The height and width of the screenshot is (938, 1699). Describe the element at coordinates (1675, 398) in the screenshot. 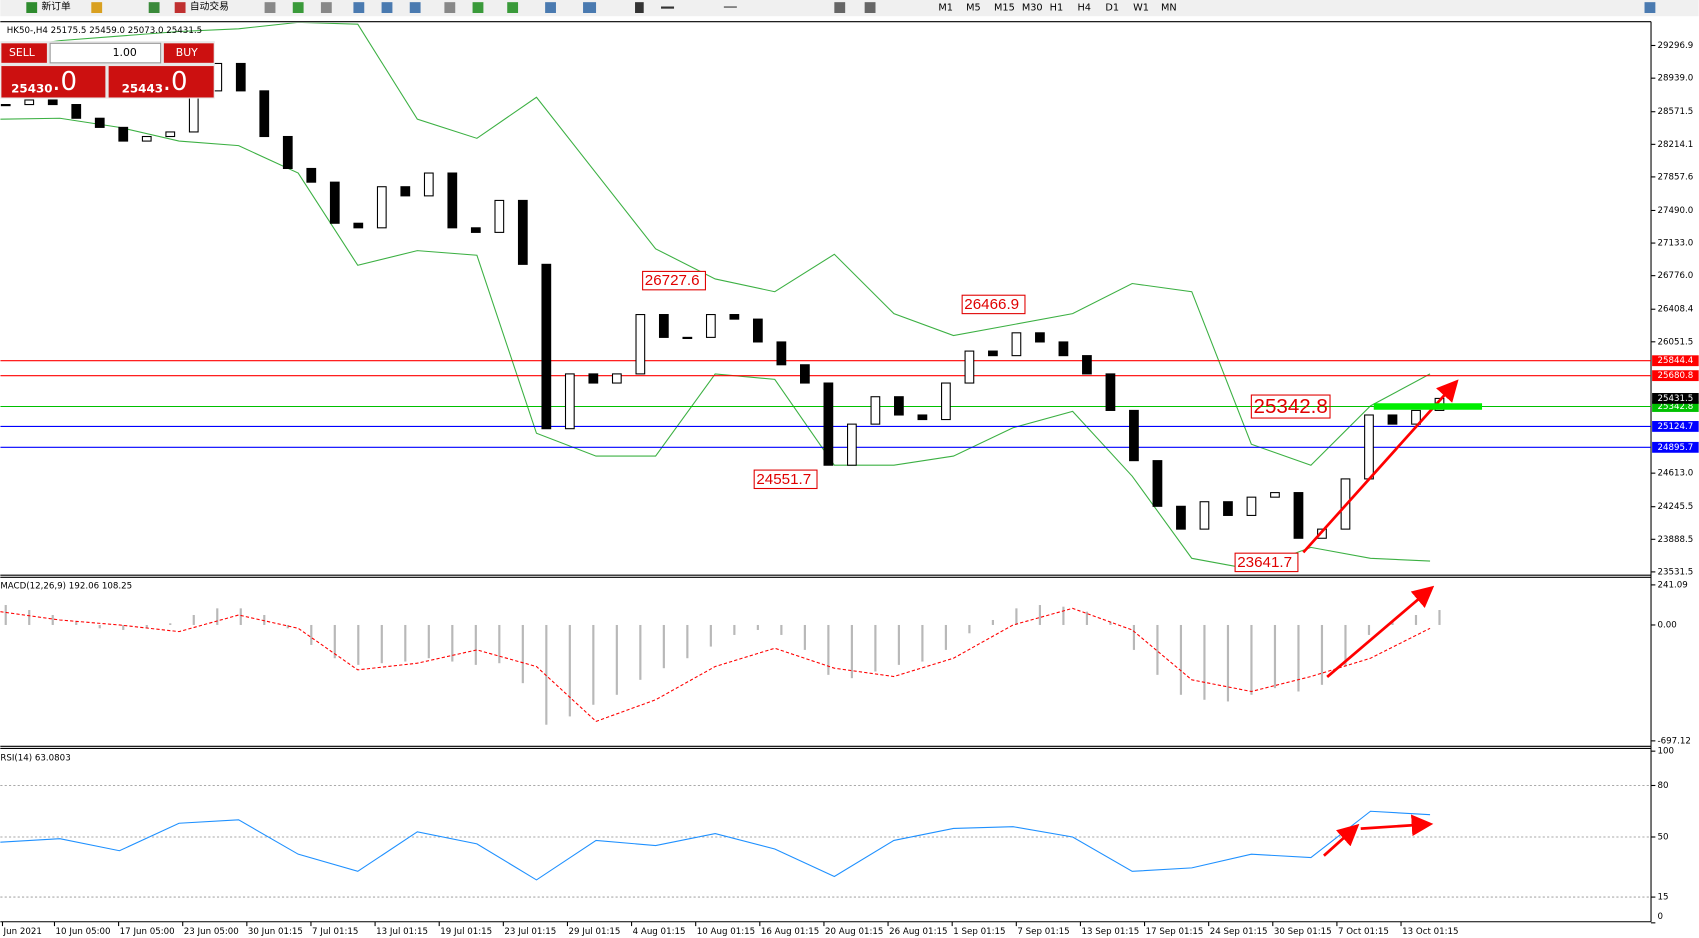

I see `current-price-tag` at that location.